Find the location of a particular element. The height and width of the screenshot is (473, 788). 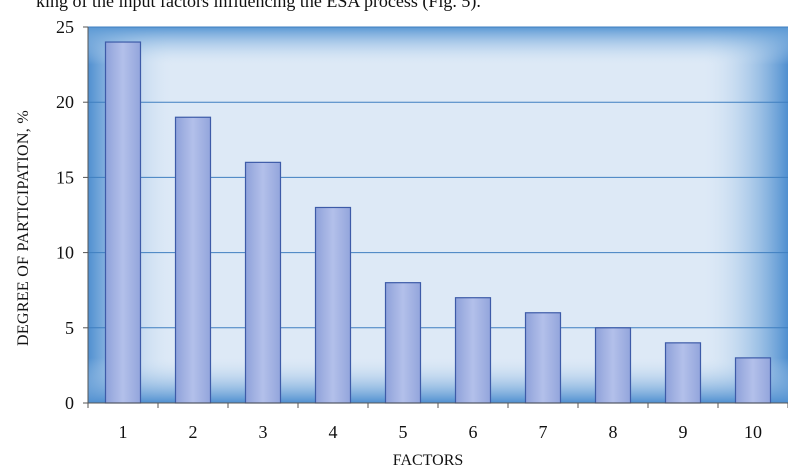

x-tick-label-9: 9 is located at coordinates (683, 432).